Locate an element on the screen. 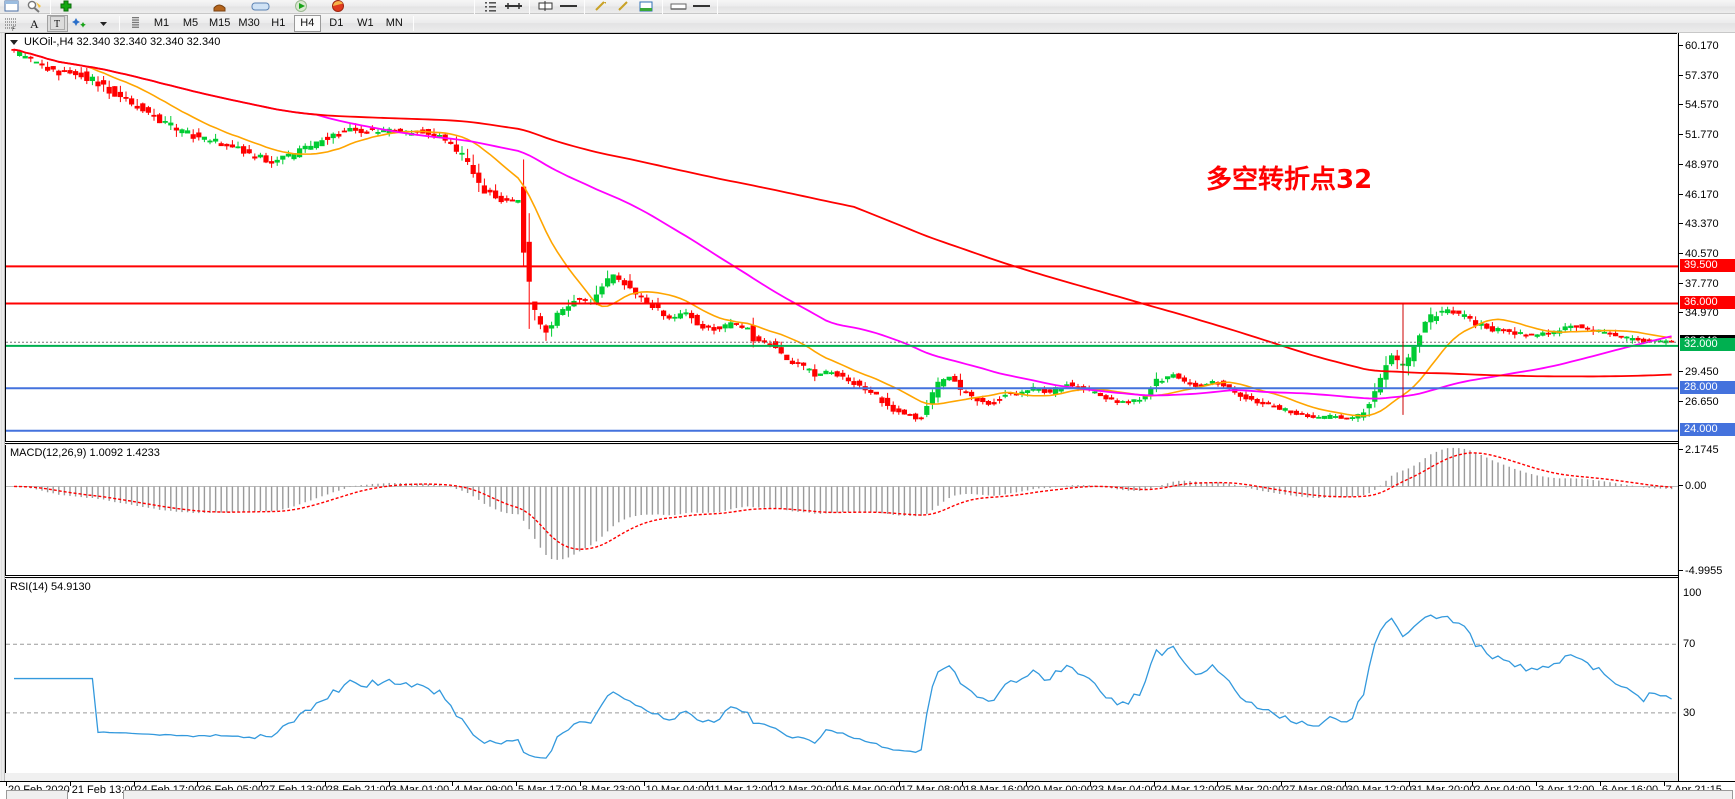 The image size is (1735, 799). price-tick: 46.170 is located at coordinates (1707, 195).